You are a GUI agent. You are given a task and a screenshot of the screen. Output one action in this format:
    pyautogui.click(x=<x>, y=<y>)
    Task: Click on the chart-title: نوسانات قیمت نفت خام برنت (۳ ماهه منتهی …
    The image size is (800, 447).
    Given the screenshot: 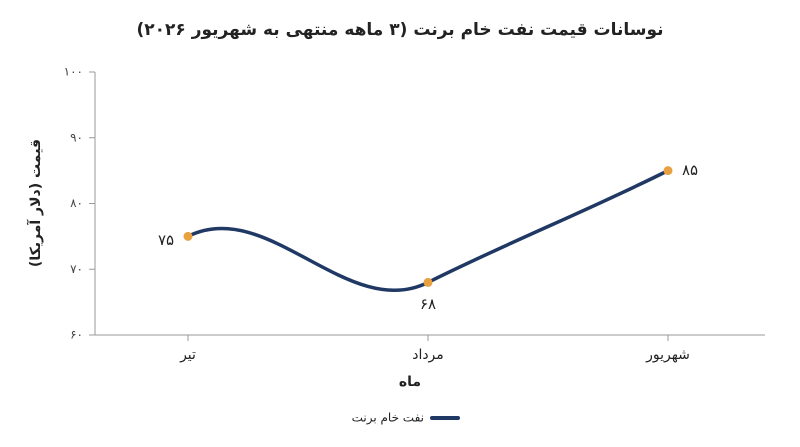 What is the action you would take?
    pyautogui.click(x=399, y=30)
    